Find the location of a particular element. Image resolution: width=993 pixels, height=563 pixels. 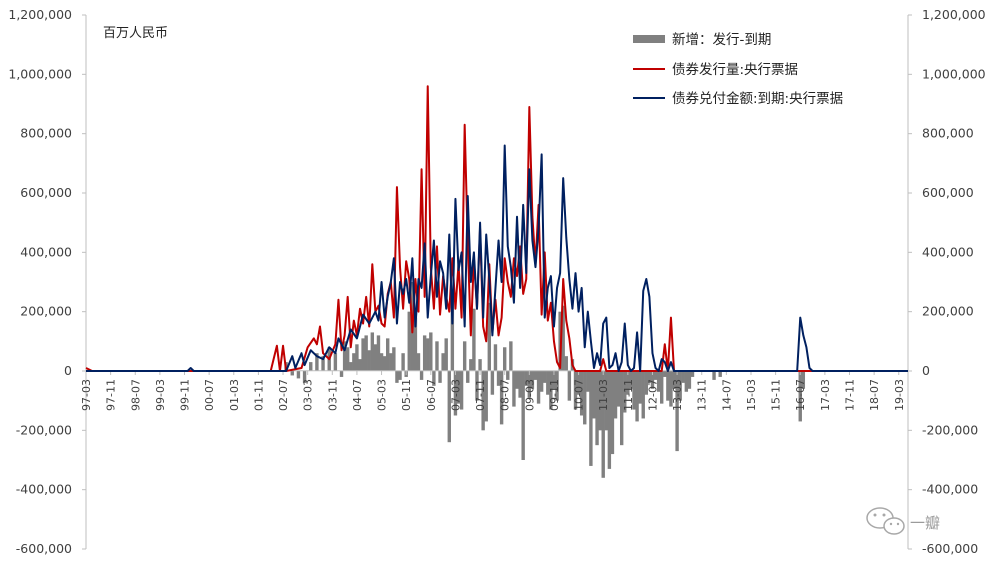

left-tick-label: 400,000 is located at coordinates (46, 251).